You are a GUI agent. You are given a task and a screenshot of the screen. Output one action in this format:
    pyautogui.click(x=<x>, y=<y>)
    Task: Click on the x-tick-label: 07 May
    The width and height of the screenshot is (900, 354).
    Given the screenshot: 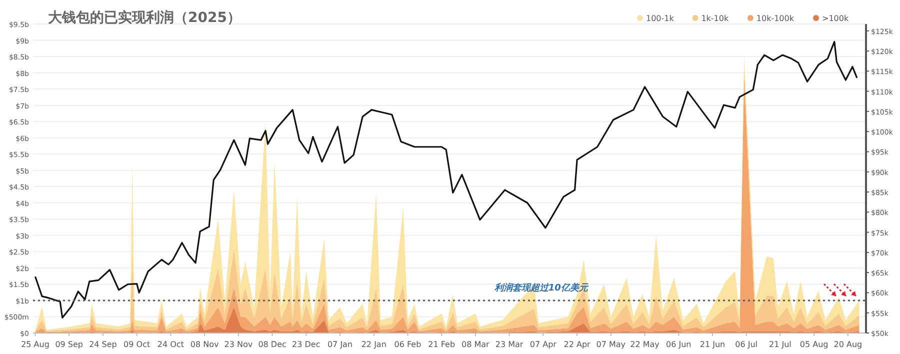 What is the action you would take?
    pyautogui.click(x=611, y=344)
    